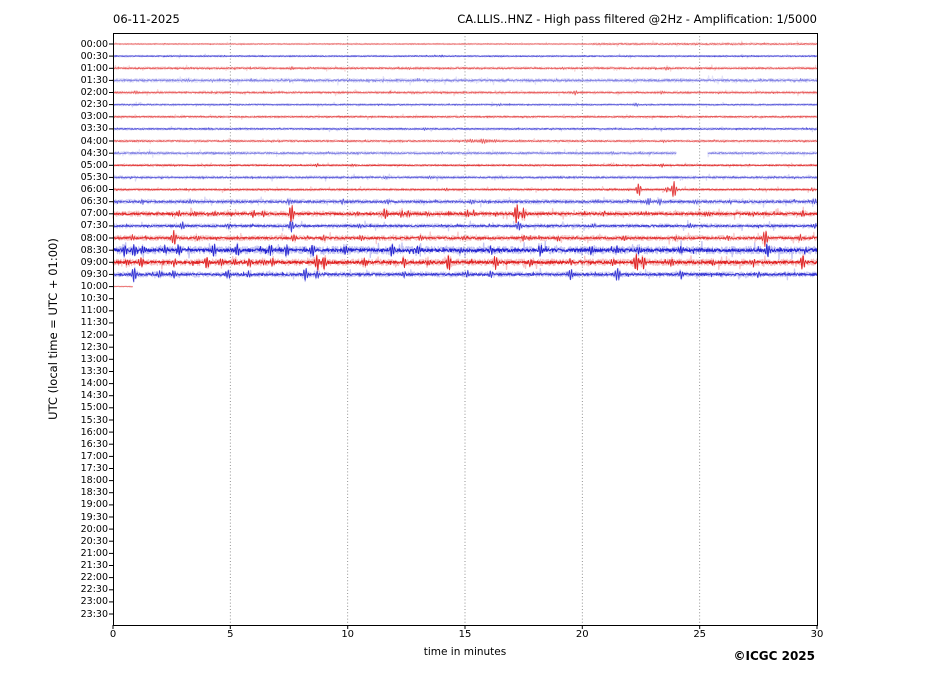 The width and height of the screenshot is (927, 696). Describe the element at coordinates (94, 68) in the screenshot. I see `y-tick-label: 01:00` at that location.